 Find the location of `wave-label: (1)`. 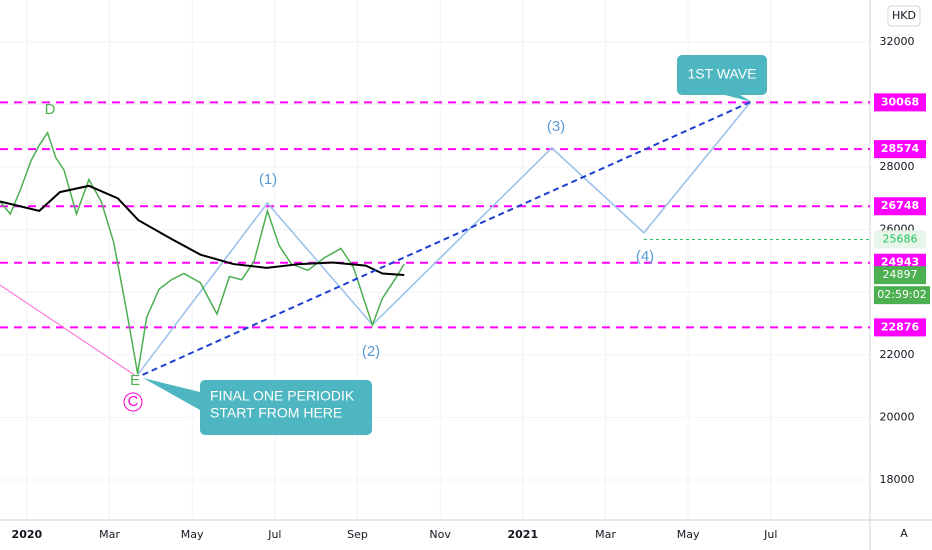

wave-label: (1) is located at coordinates (268, 179).